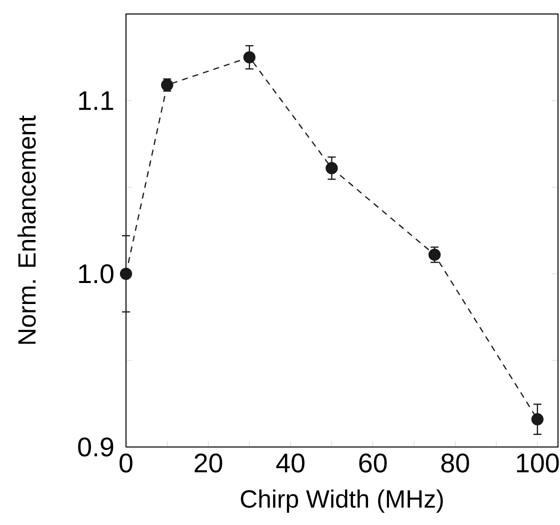 The height and width of the screenshot is (525, 560). I want to click on x-tick-label: 40, so click(290, 463).